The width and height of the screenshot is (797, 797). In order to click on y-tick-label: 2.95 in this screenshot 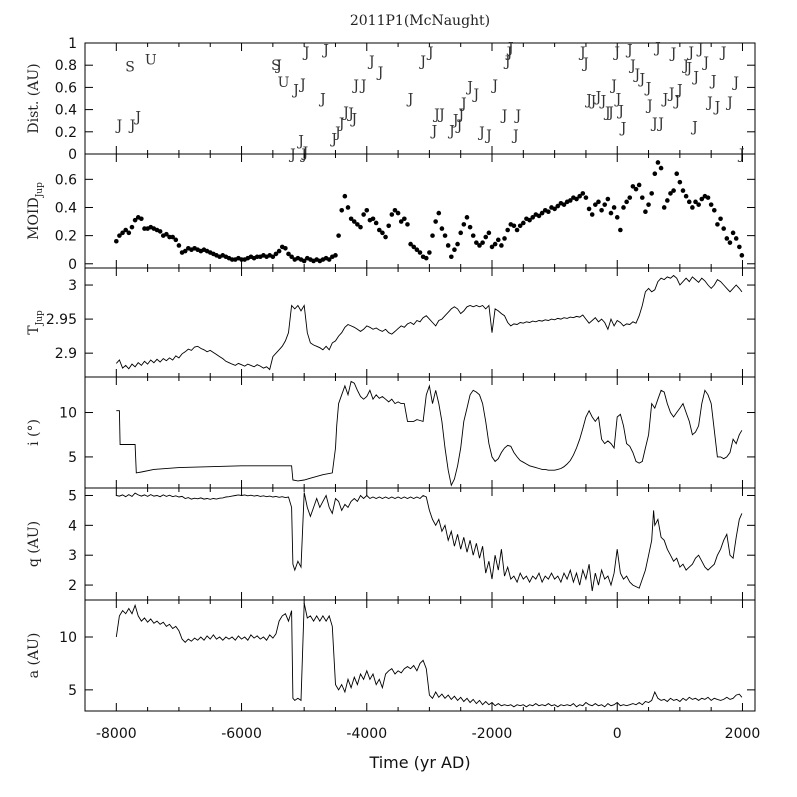, I will do `click(61, 320)`.